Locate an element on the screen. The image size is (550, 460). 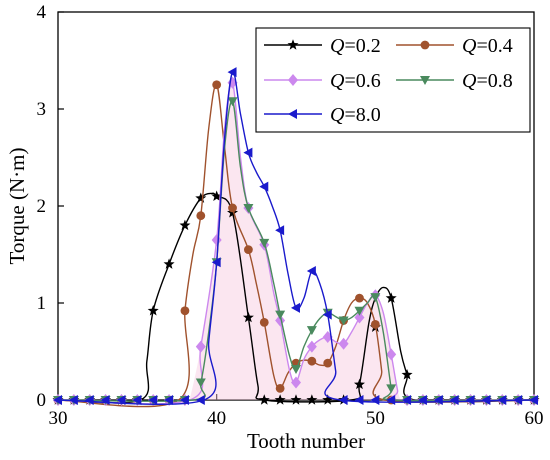
legend-item: Q=0.8 is located at coordinates (454, 81).